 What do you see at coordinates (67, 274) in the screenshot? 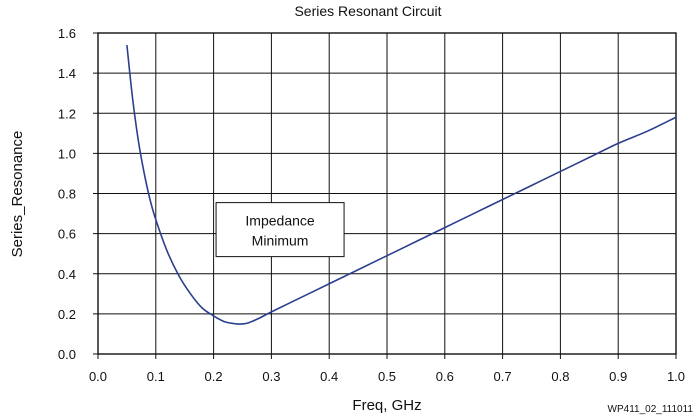
I see `y-tick-label: 0.4` at bounding box center [67, 274].